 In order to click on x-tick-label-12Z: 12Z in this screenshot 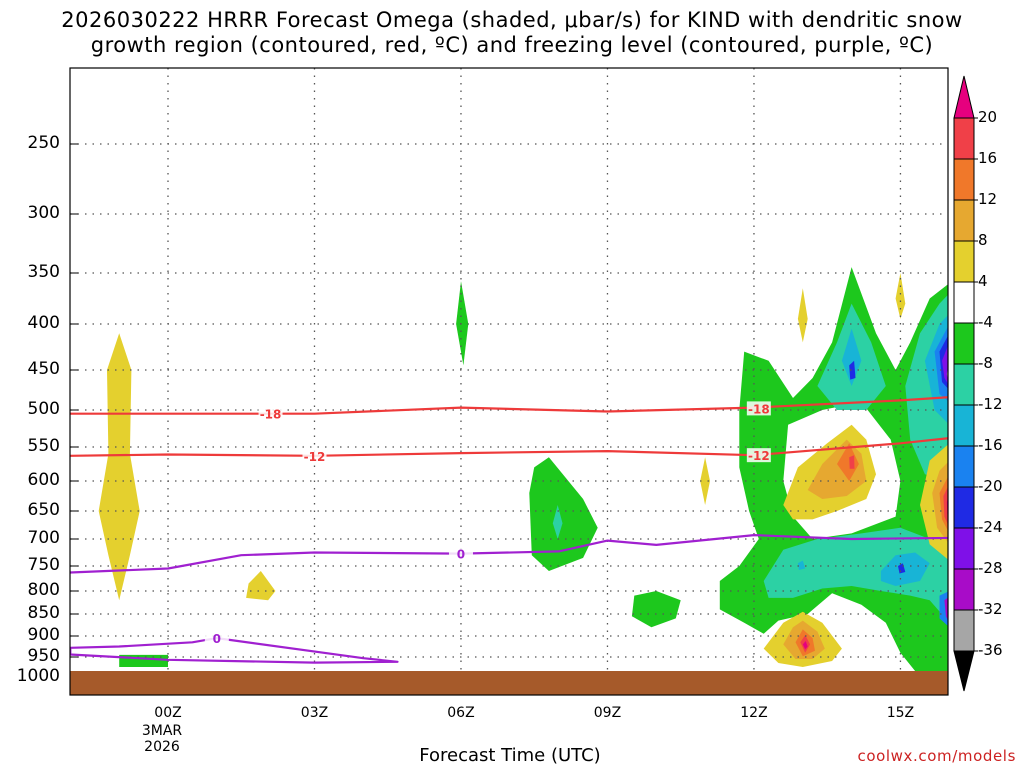, I will do `click(754, 713)`.